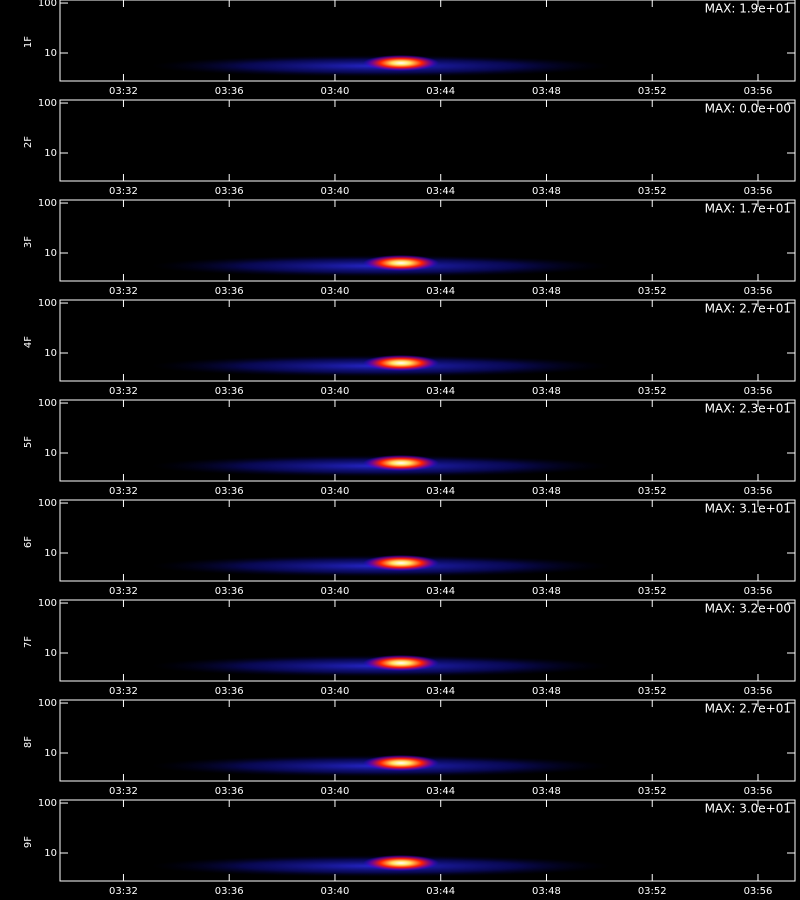 The image size is (800, 900). What do you see at coordinates (28, 842) in the screenshot?
I see `y-axis-label: 9F` at bounding box center [28, 842].